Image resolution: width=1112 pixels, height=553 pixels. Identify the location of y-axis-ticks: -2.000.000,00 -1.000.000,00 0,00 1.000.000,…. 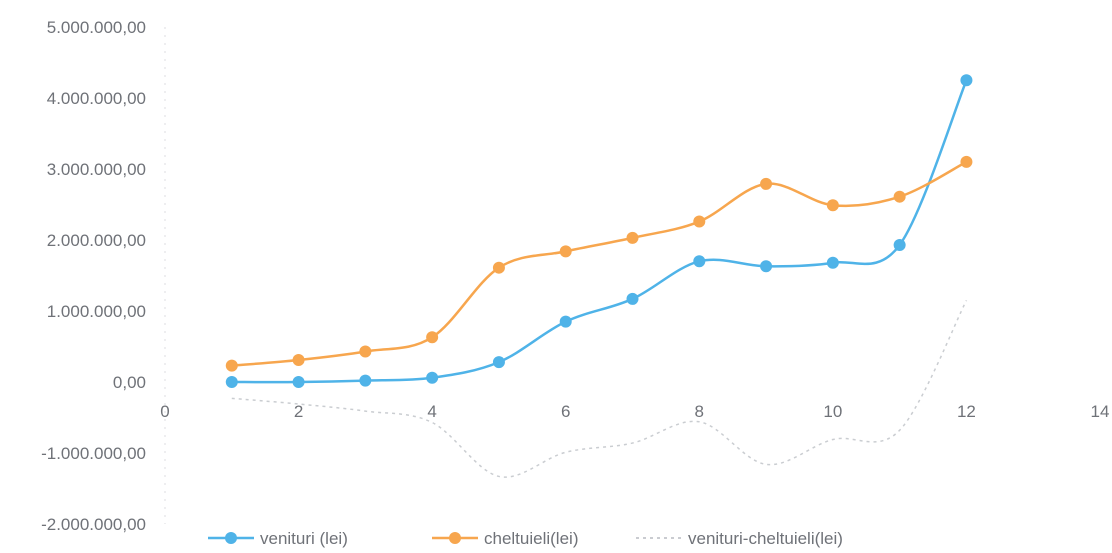
(93, 276).